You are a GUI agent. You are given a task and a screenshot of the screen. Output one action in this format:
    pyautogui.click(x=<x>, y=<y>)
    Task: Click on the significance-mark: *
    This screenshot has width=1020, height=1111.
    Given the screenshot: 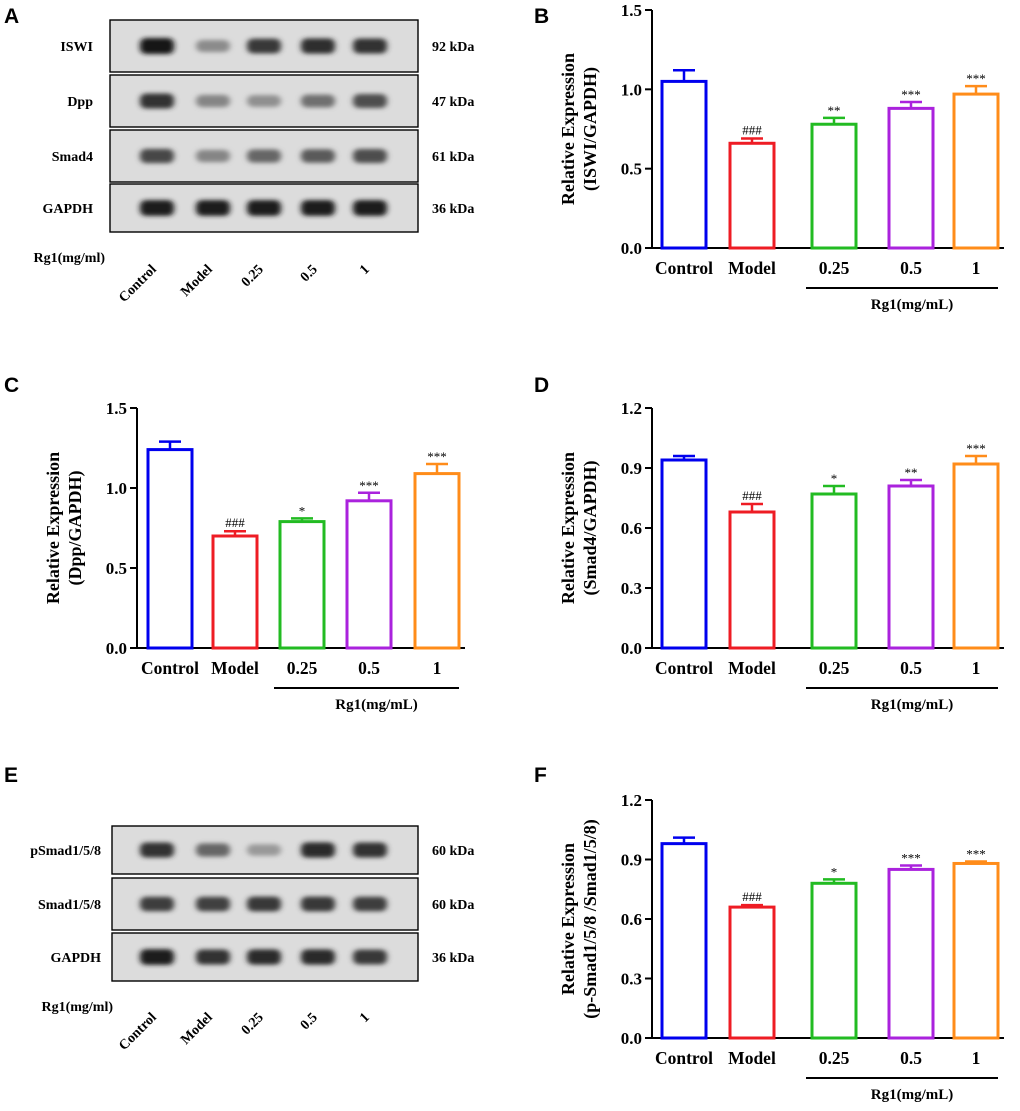 What is the action you would take?
    pyautogui.click(x=302, y=510)
    